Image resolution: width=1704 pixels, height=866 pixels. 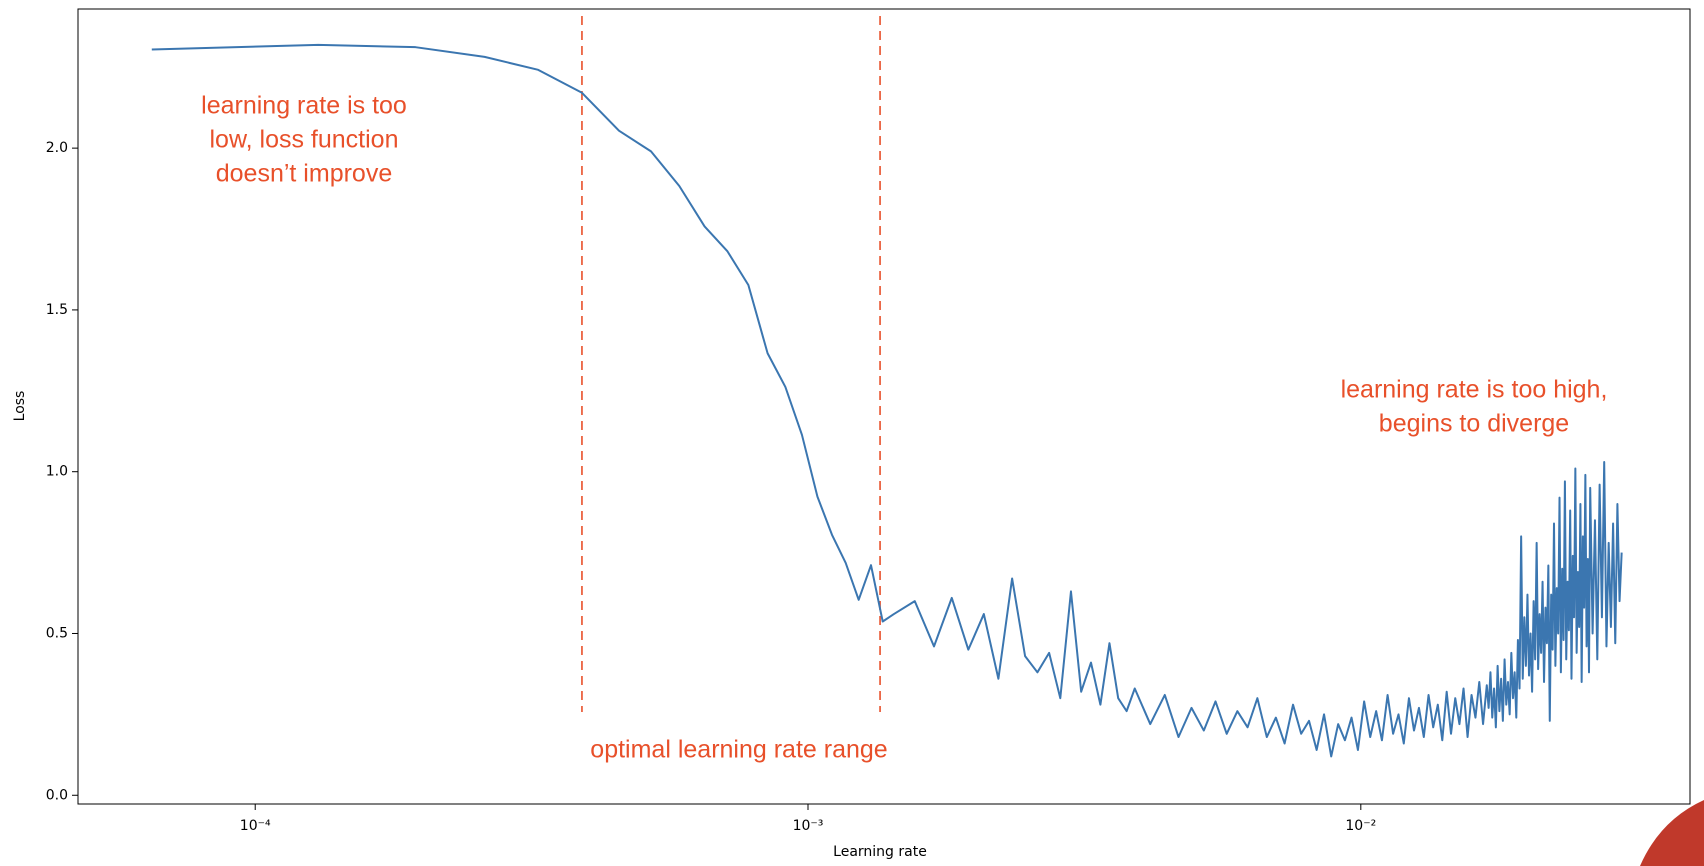 What do you see at coordinates (57, 633) in the screenshot?
I see `y-tick-label: 0.5` at bounding box center [57, 633].